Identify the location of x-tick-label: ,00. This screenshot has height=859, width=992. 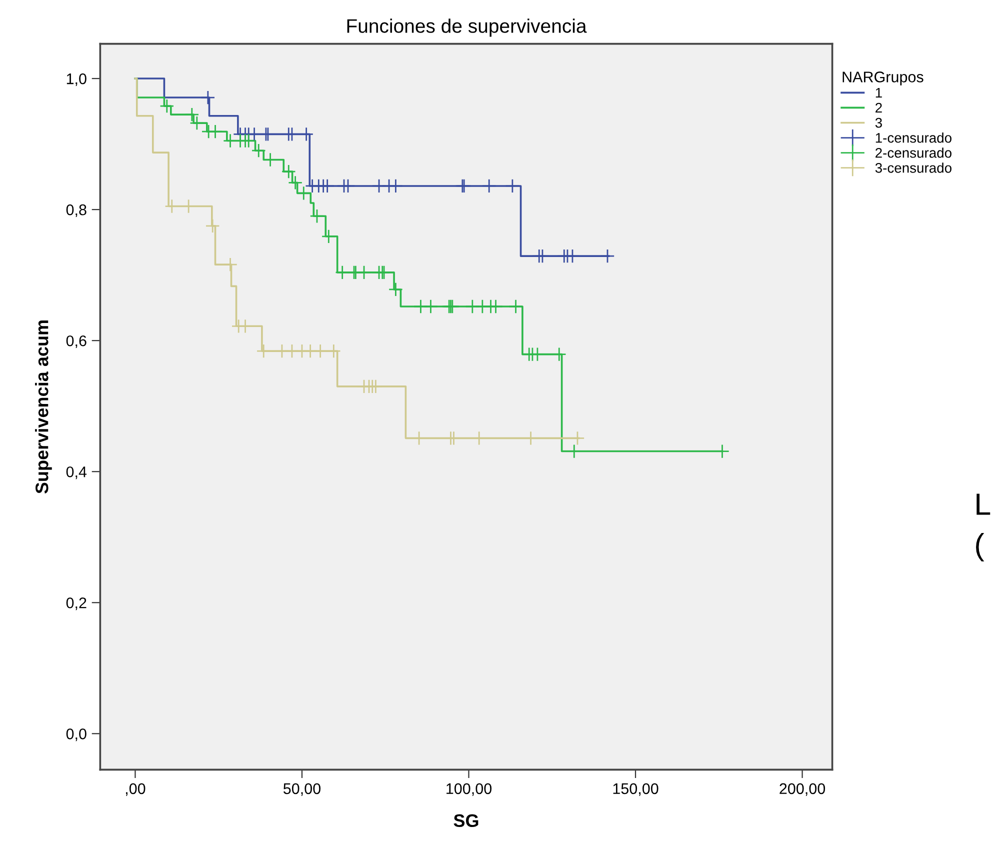
(136, 789).